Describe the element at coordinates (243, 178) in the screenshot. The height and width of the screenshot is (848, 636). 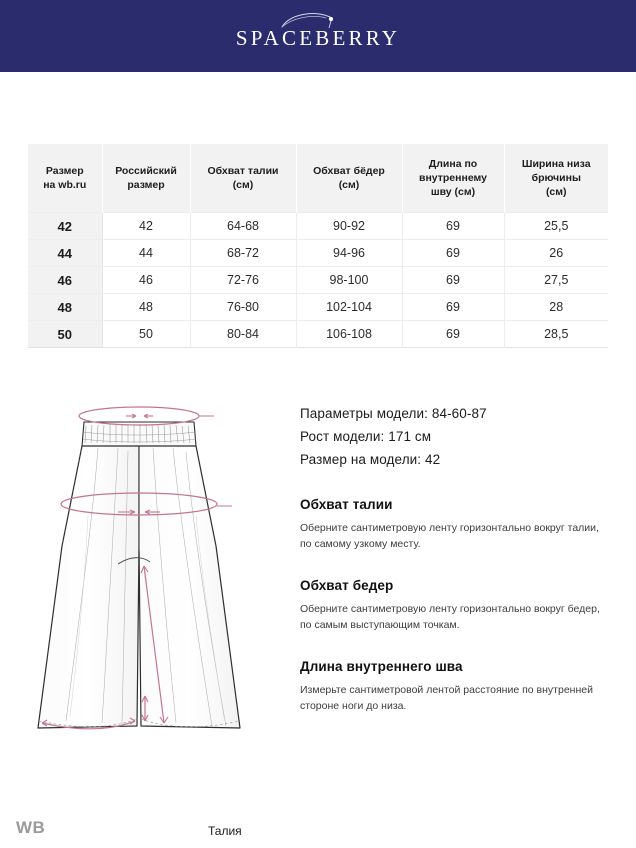
I see `column-header-waist: Обхват талии (см)` at that location.